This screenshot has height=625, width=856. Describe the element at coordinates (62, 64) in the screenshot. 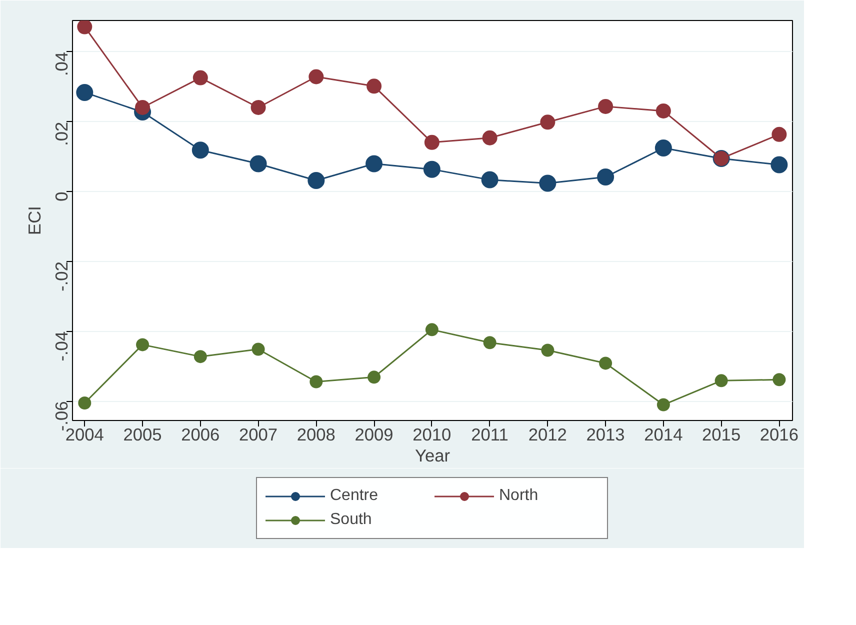

I see `y-tick-label: .04` at that location.